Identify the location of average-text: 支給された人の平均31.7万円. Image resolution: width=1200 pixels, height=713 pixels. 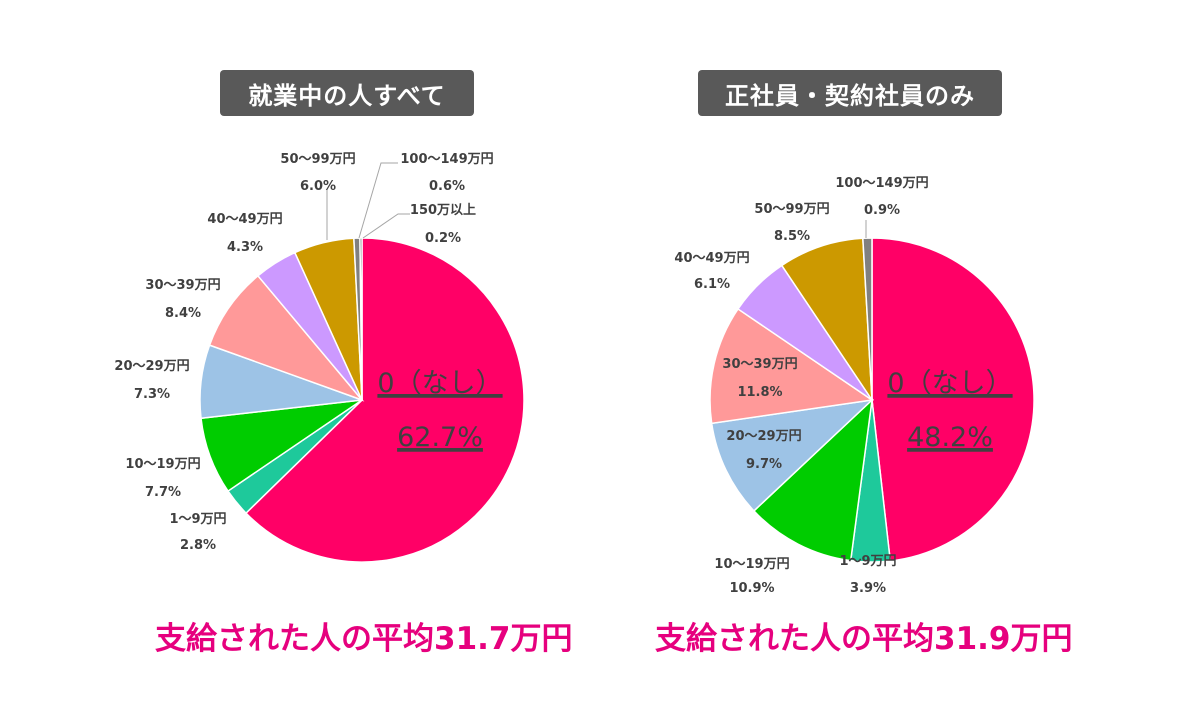
(364, 639).